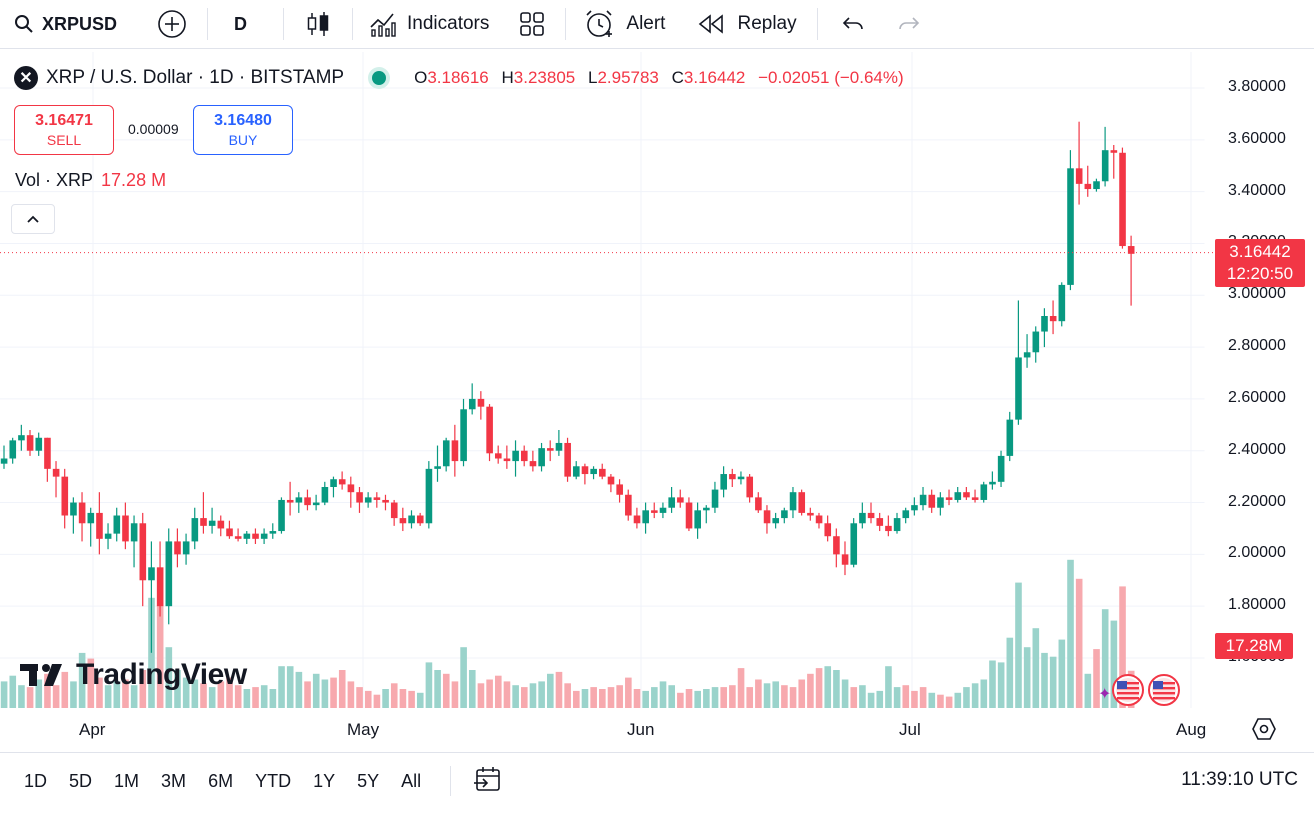  Describe the element at coordinates (714, 77) in the screenshot. I see `close-value: 3.16442` at that location.